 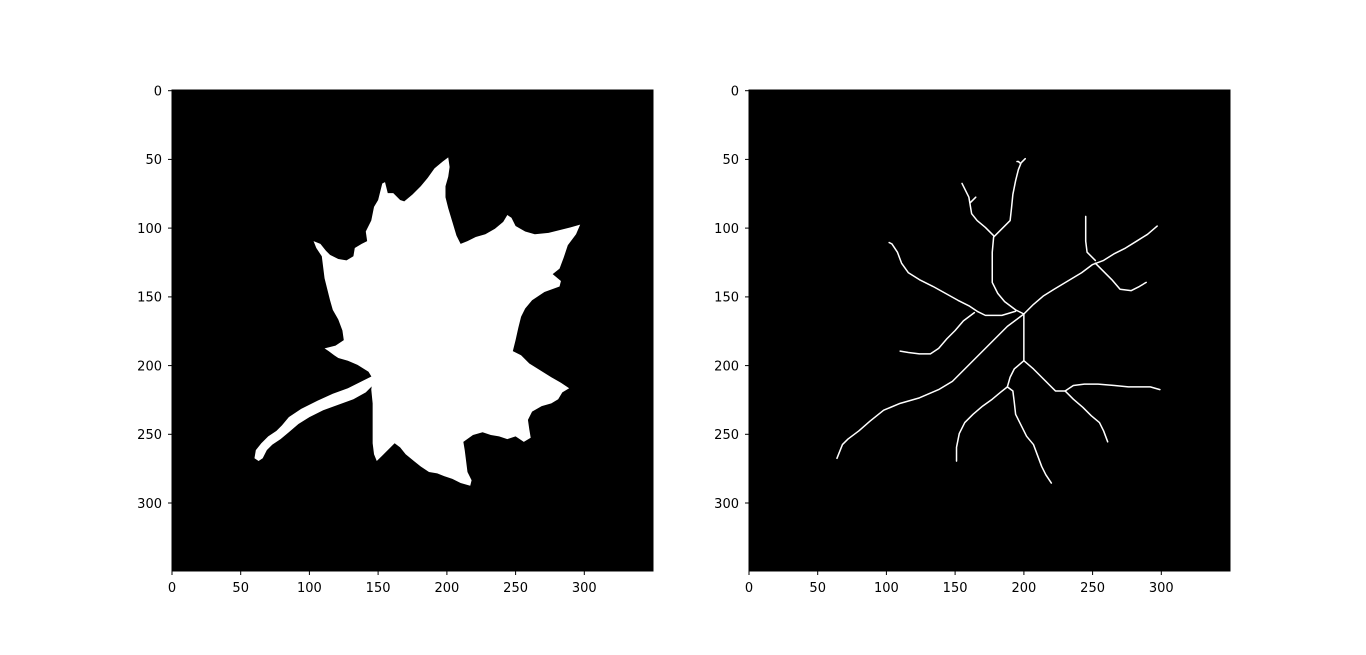 I want to click on y-axis-right: 0 50 100 150 200 250 300, so click(x=731, y=298).